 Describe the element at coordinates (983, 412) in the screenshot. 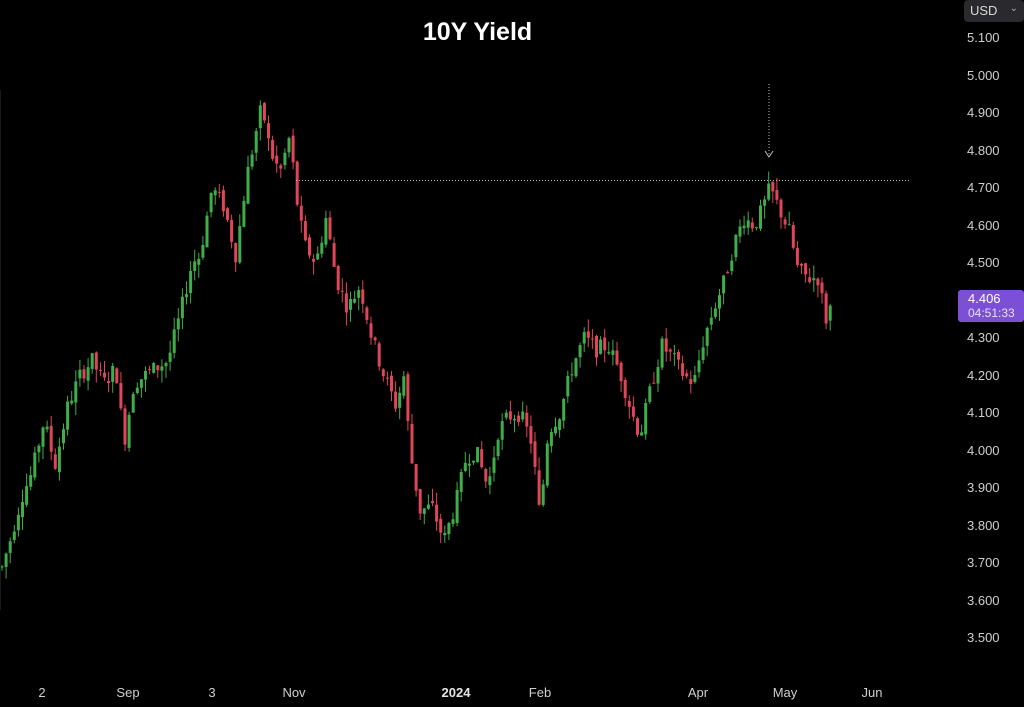

I see `y-tick-label: 4.100` at that location.